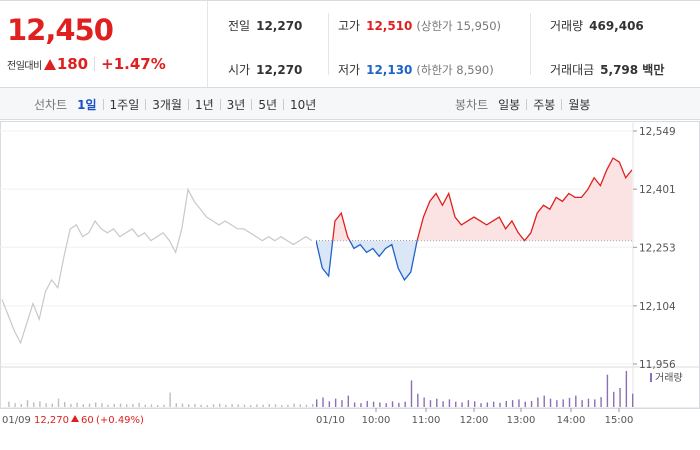 The width and height of the screenshot is (700, 450). I want to click on y-tick-label: 12,549, so click(657, 132).